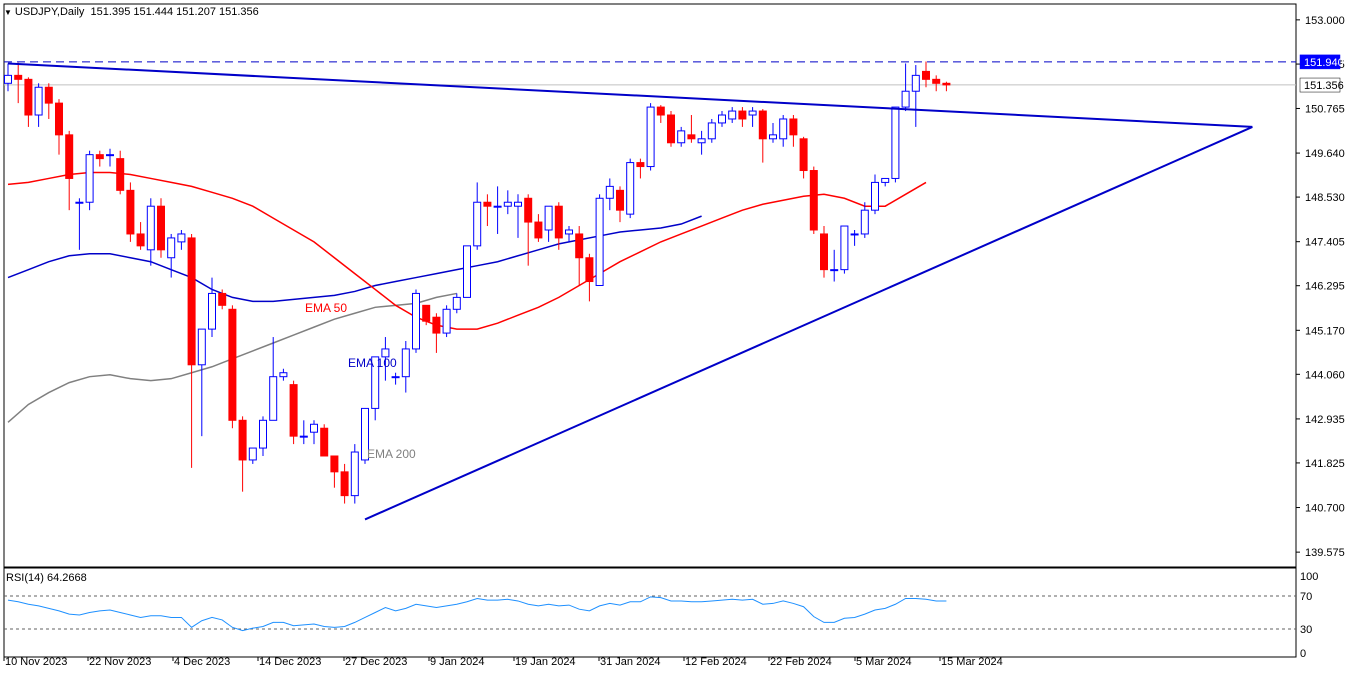 Image resolution: width=1347 pixels, height=673 pixels. Describe the element at coordinates (1306, 630) in the screenshot. I see `rsi-tick-label: 30` at that location.